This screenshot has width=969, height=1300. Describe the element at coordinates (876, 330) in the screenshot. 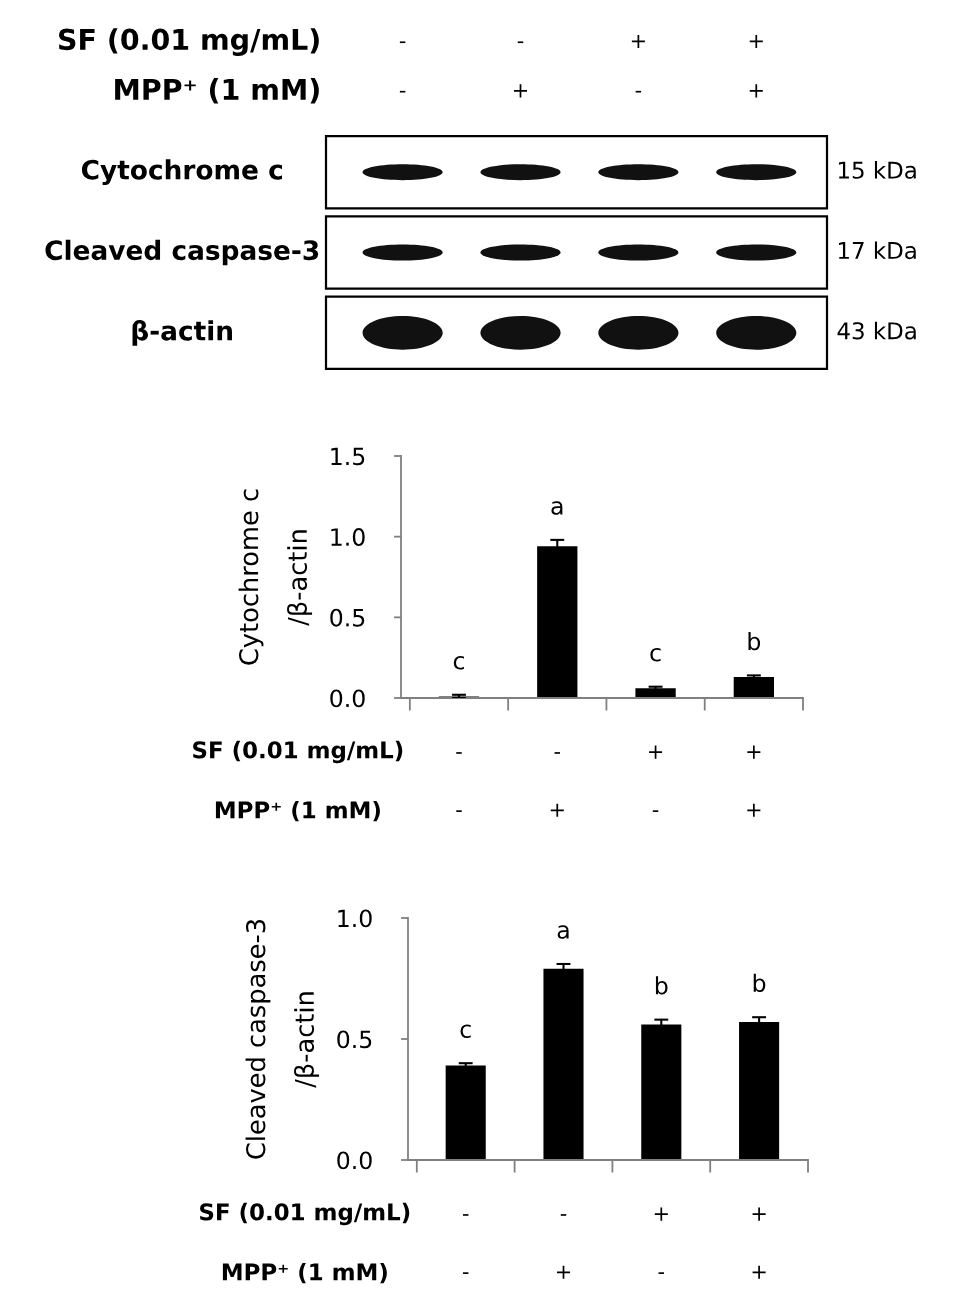

I see `category-label: 43 kDa` at that location.